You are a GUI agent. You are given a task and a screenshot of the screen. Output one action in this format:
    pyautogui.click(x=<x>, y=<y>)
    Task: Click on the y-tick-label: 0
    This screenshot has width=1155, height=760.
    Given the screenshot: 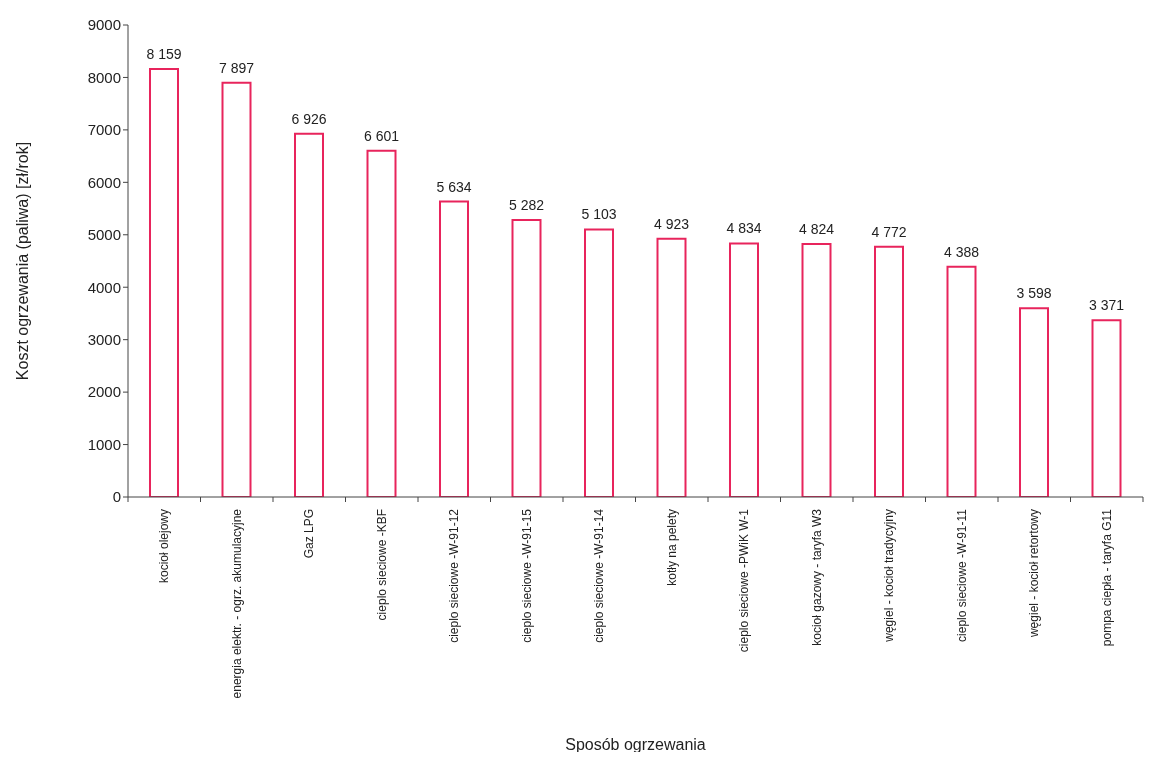 What is the action you would take?
    pyautogui.click(x=116, y=497)
    